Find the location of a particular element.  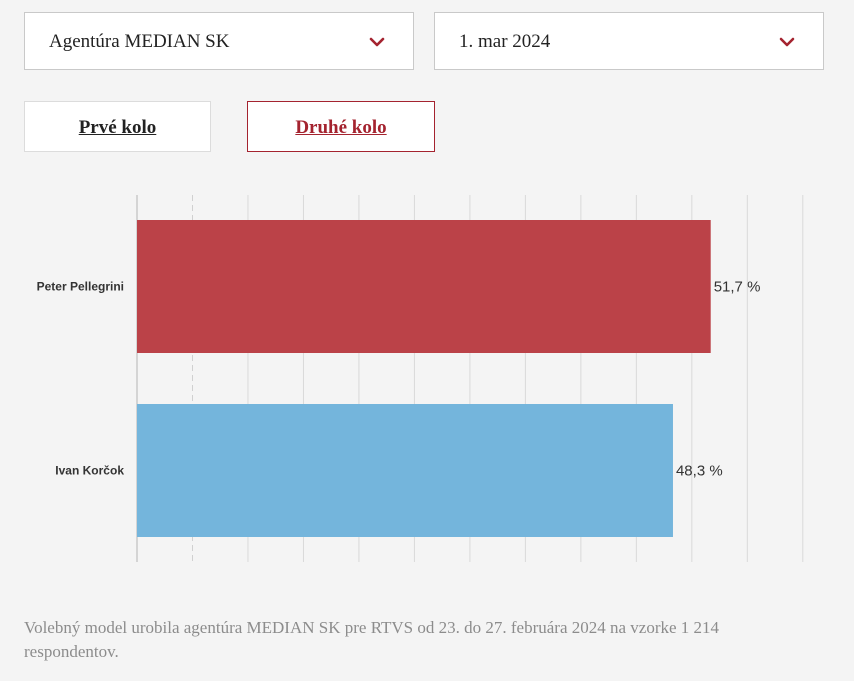

agency-select: Agentúra MEDIAN SK is located at coordinates (219, 41).